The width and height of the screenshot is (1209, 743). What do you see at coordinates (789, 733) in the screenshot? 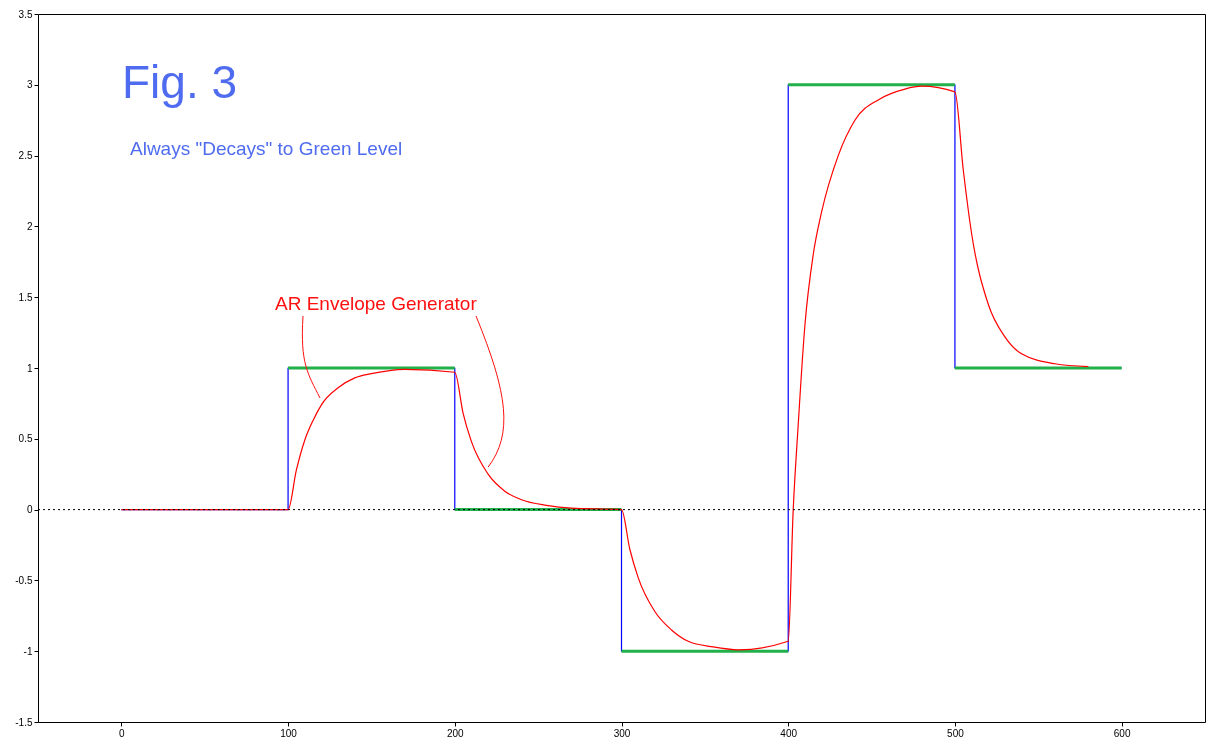
I see `x-tick-label: 400` at bounding box center [789, 733].